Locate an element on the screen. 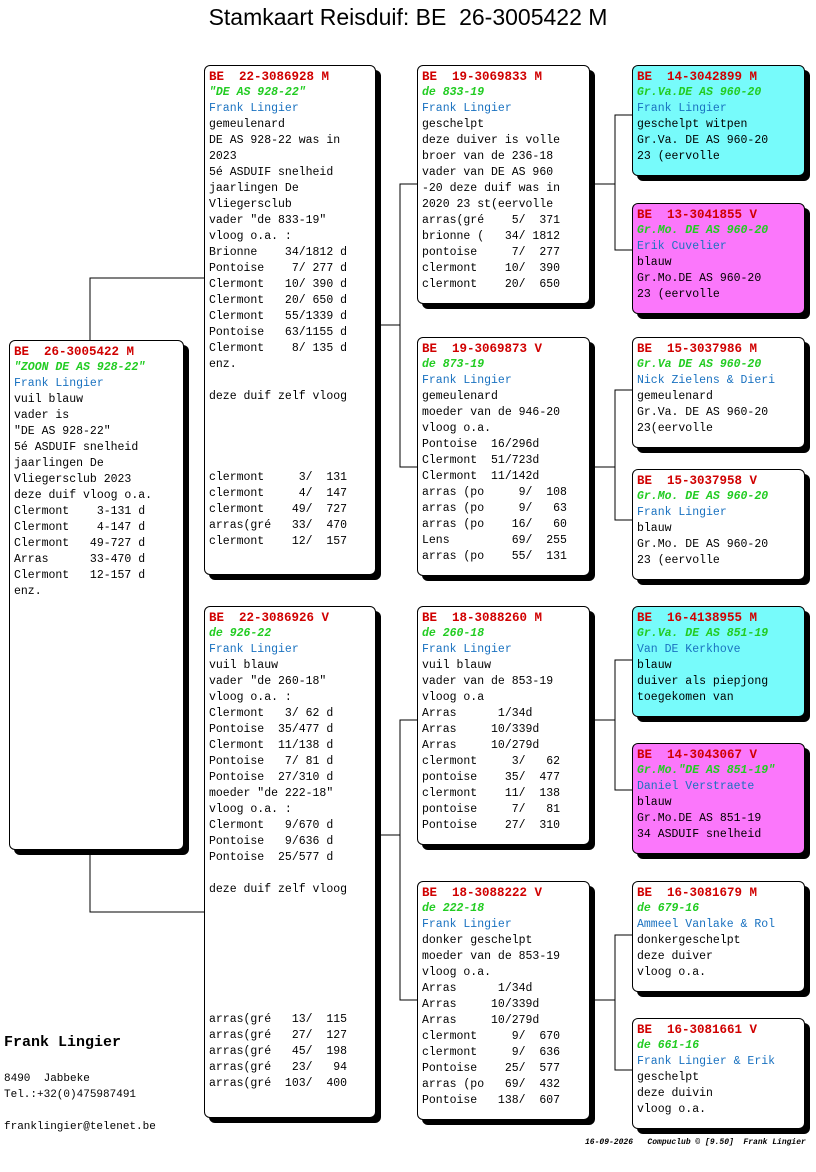  info-line: vader van de 853-19 is located at coordinates (488, 681).